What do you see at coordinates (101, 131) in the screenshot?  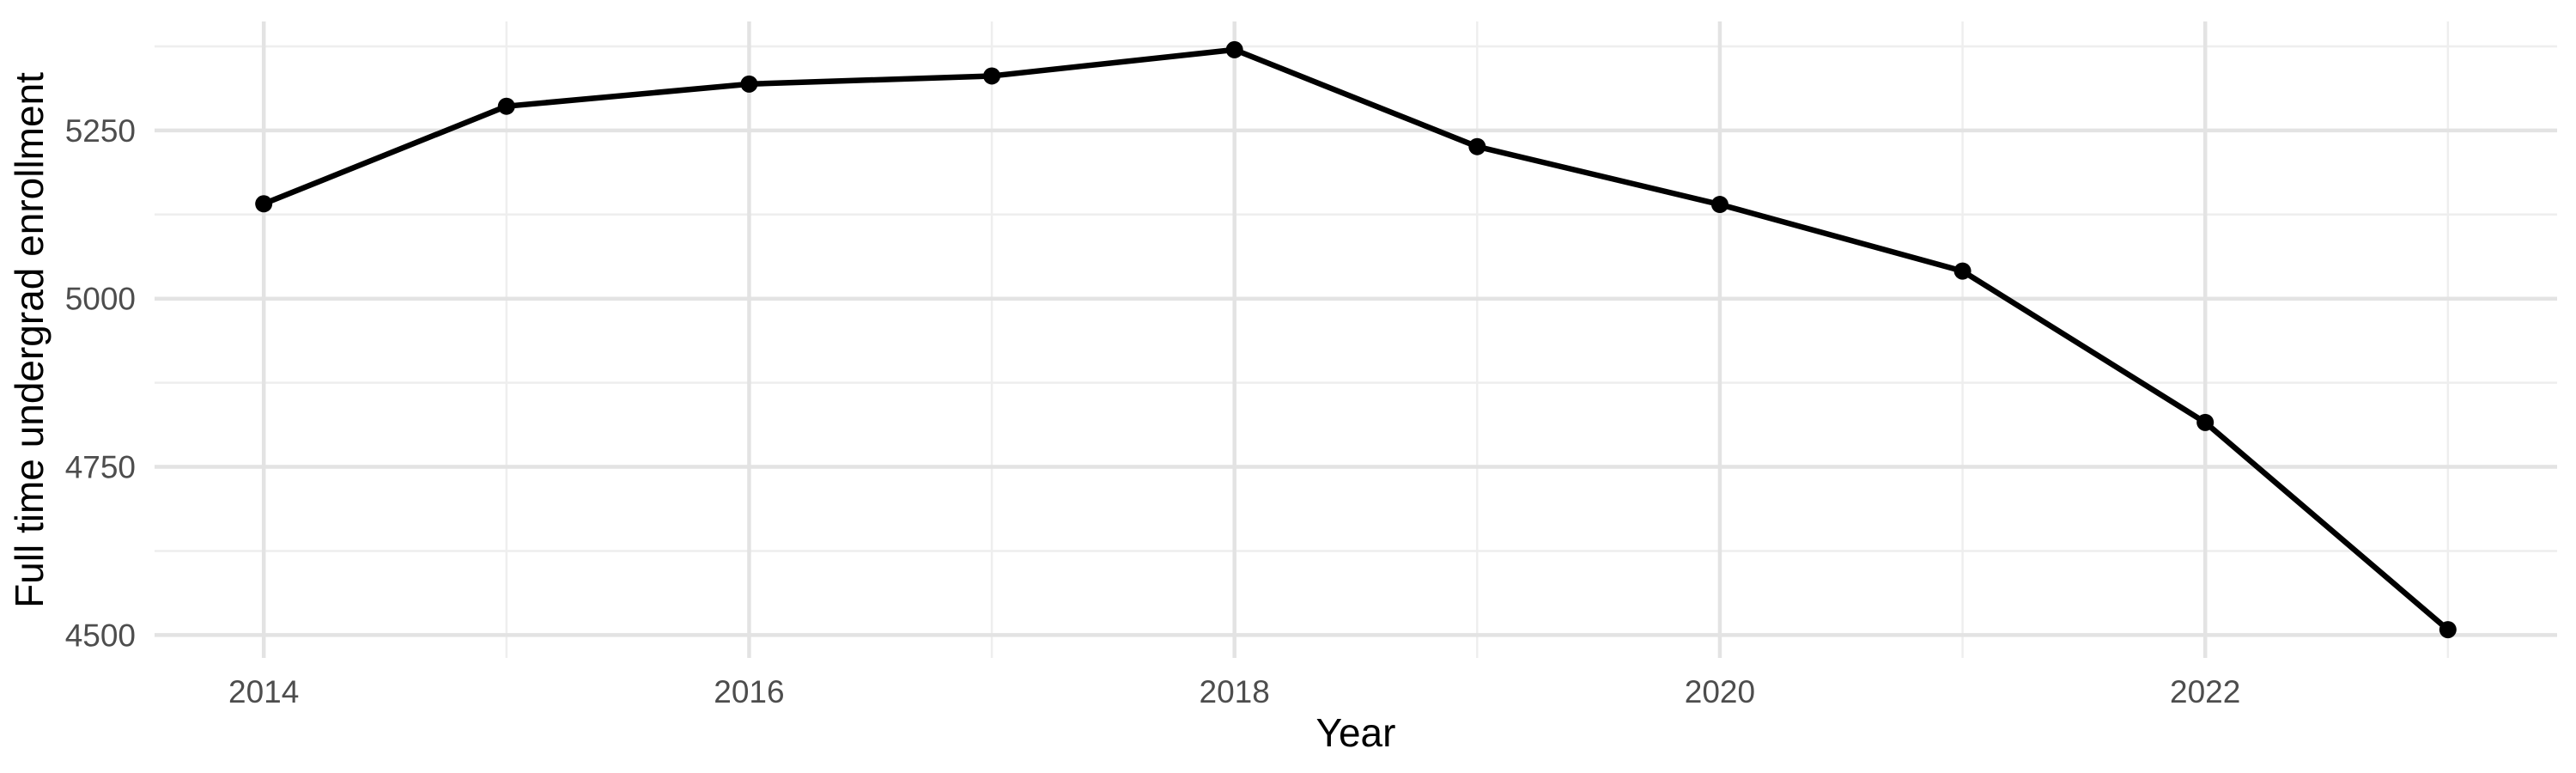 I see `y-tick-label-5250: 5250` at bounding box center [101, 131].